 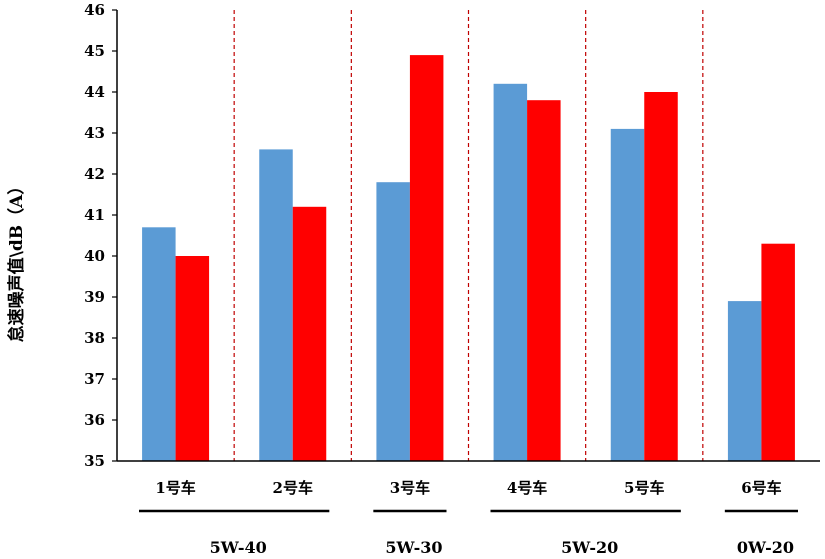 I want to click on group-labels: 5W-40 5W-30 5W-20 0W-20, so click(x=468, y=533).